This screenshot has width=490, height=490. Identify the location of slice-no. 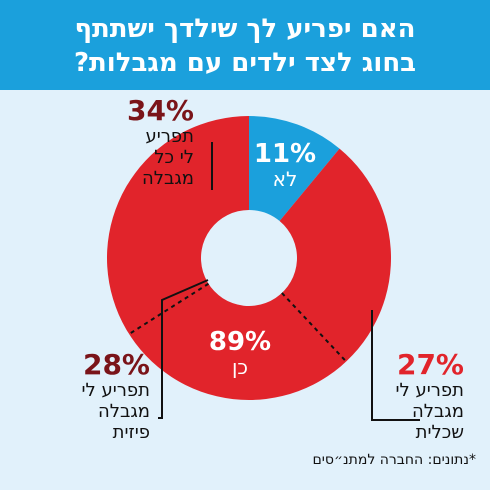
(294, 169).